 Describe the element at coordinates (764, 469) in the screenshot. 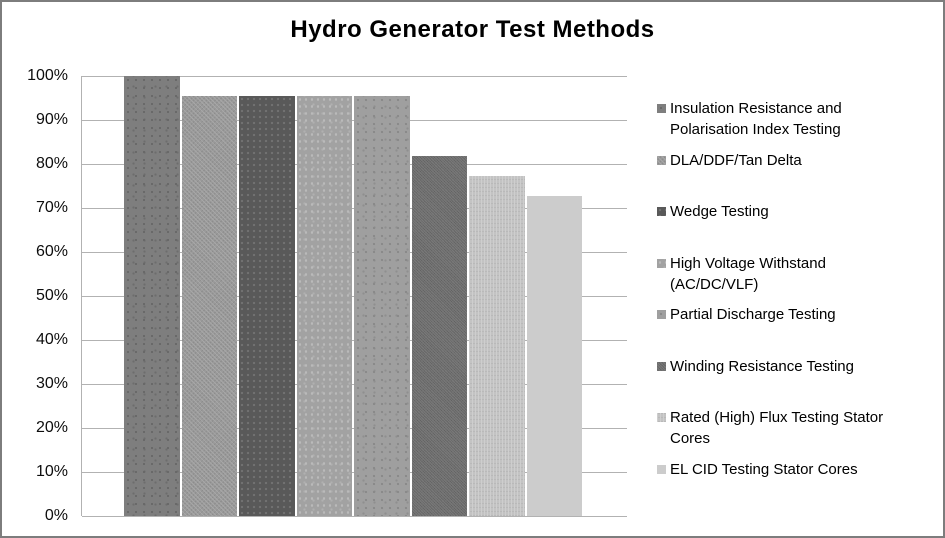

I see `legend-label: EL CID Testing Stator Cores` at that location.